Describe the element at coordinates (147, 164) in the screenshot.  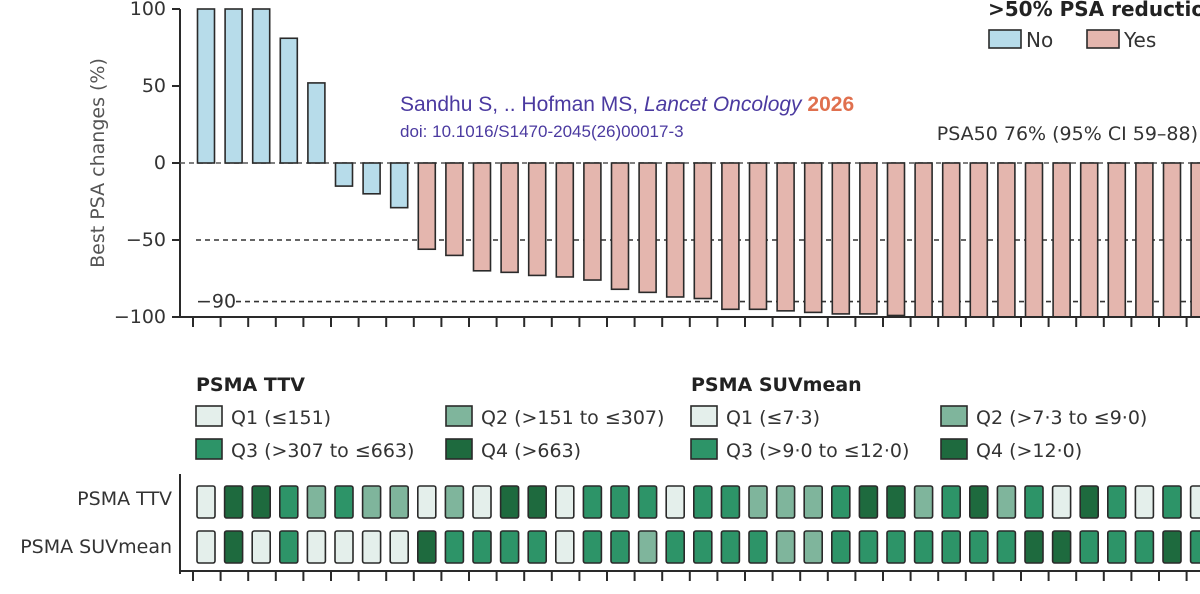
I see `y-axis: 100 50 0 −50 −100` at that location.